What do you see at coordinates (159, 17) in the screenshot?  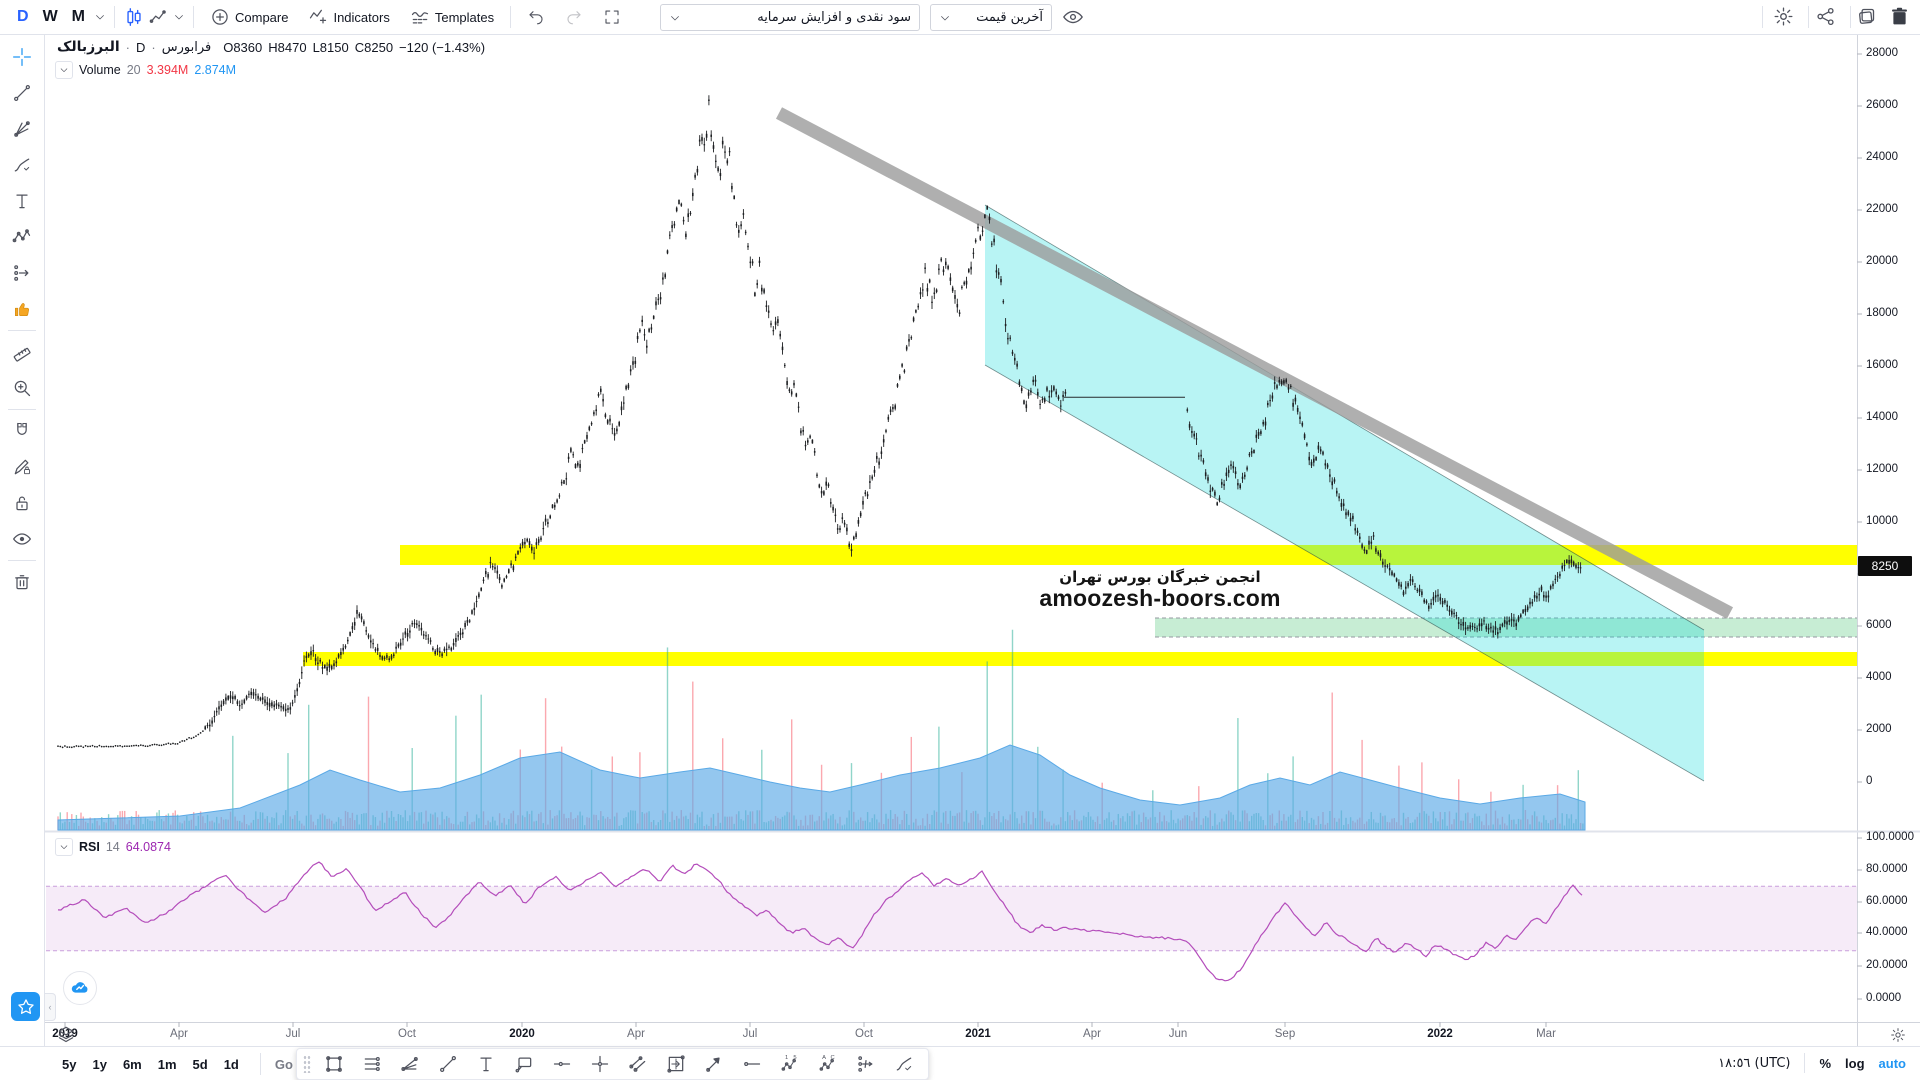 I see `line-style-icon` at bounding box center [159, 17].